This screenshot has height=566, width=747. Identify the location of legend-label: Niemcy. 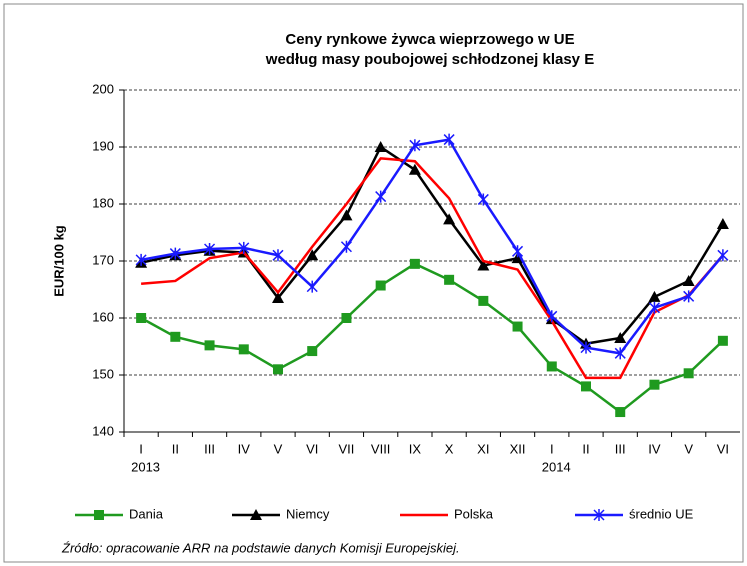
(308, 513).